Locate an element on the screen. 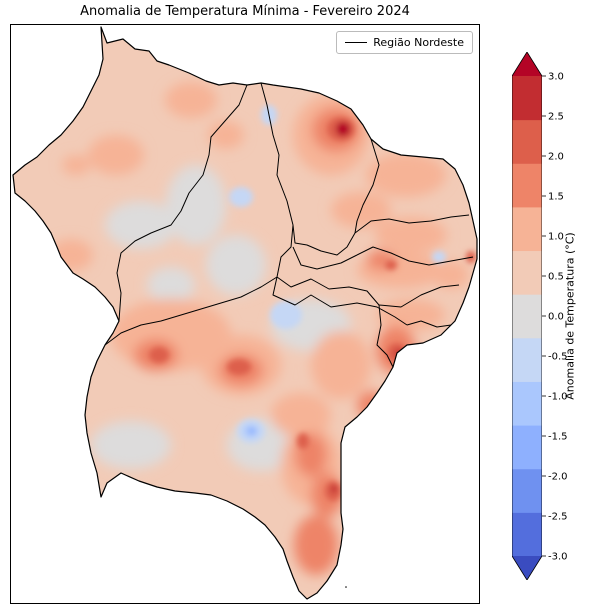  colorbar-tick-label: -1.5 is located at coordinates (558, 437).